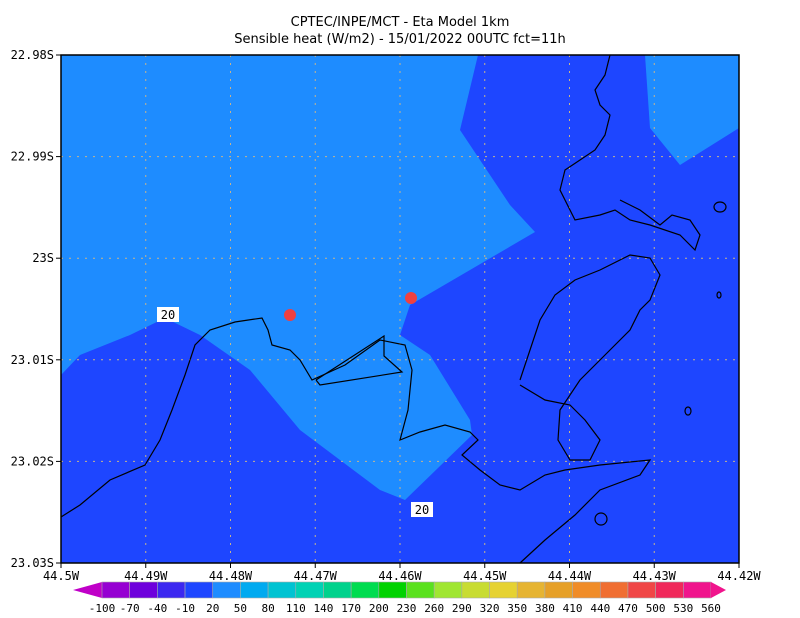 The height and width of the screenshot is (618, 800). I want to click on lon-tick-label: 44.45W, so click(485, 576).